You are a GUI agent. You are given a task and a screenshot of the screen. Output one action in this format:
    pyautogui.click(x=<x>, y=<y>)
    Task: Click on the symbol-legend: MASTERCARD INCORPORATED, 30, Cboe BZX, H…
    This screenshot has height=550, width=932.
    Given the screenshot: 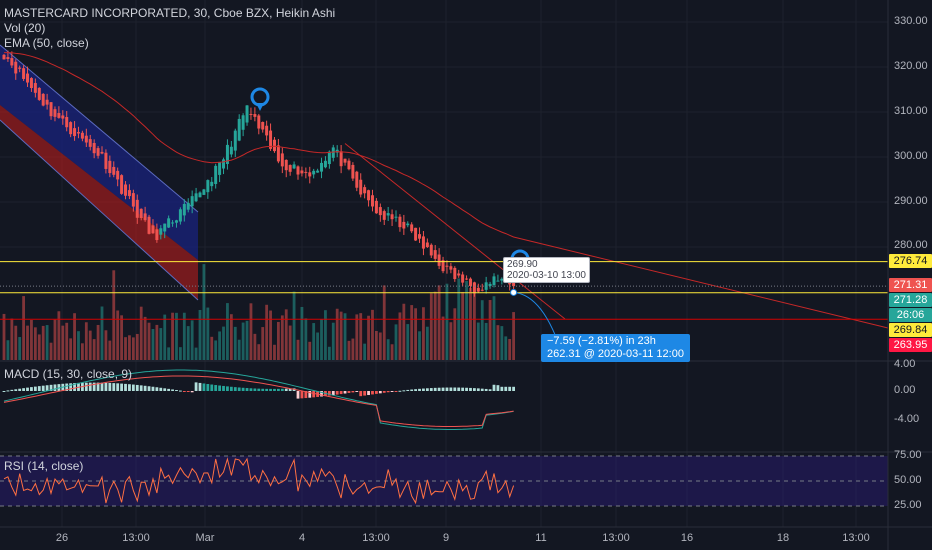 What is the action you would take?
    pyautogui.click(x=170, y=13)
    